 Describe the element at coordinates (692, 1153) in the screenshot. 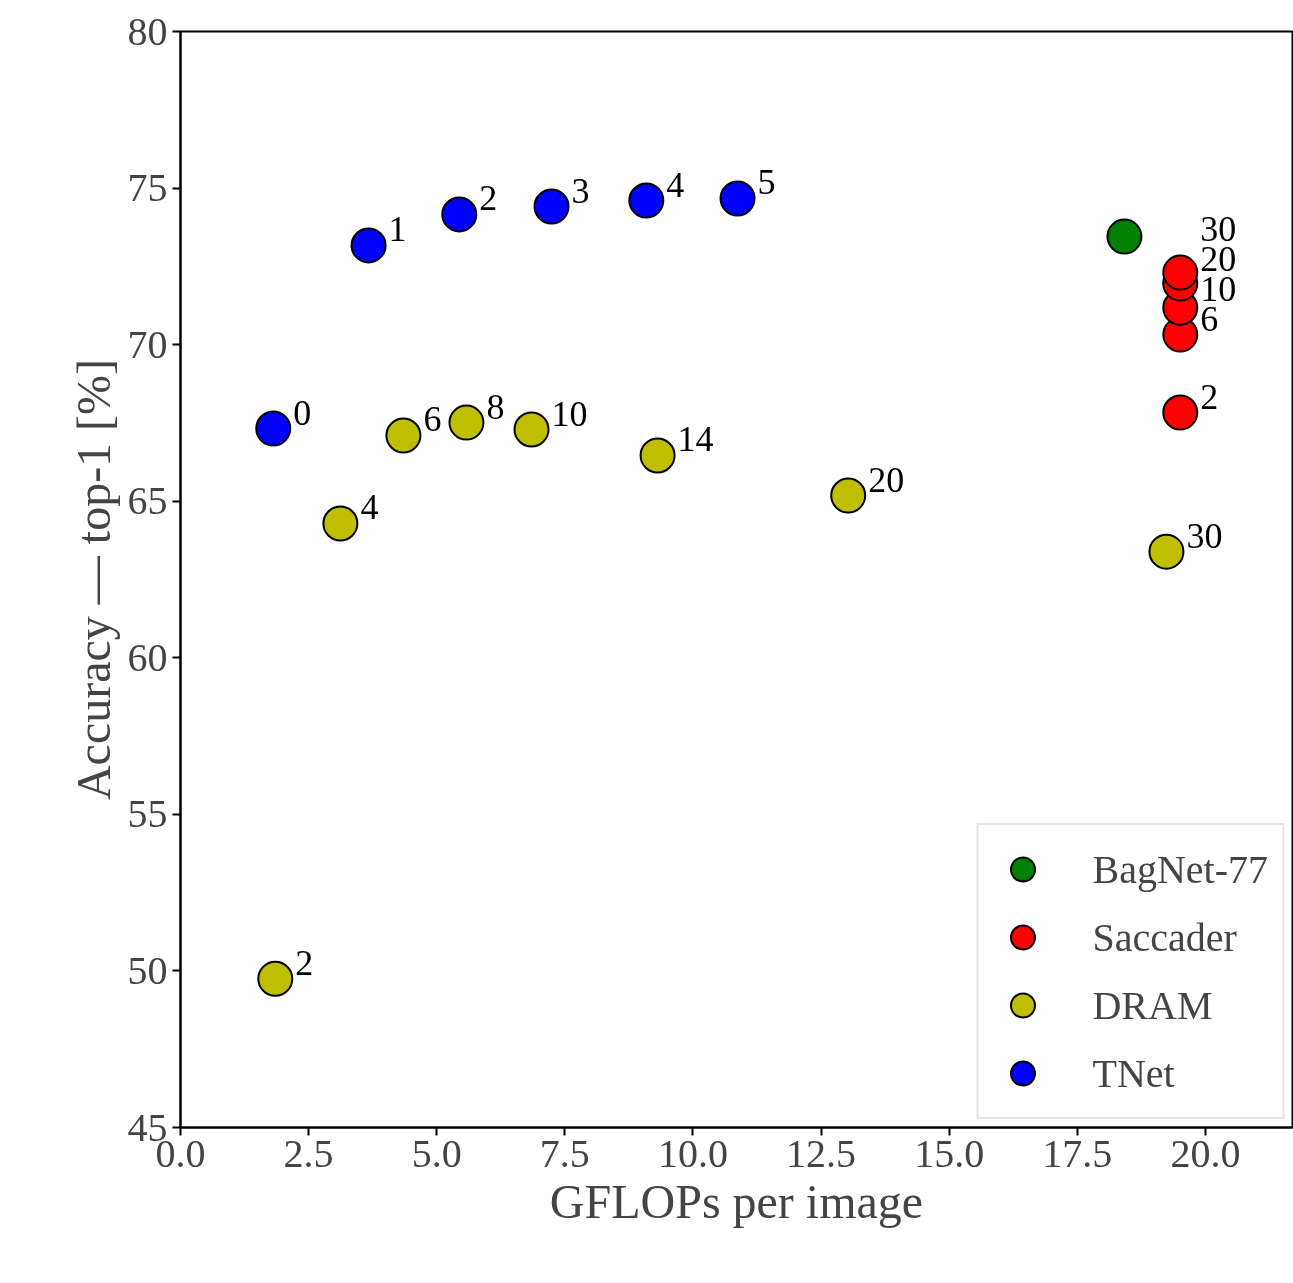

I see `x-tick-label: 10.0` at that location.